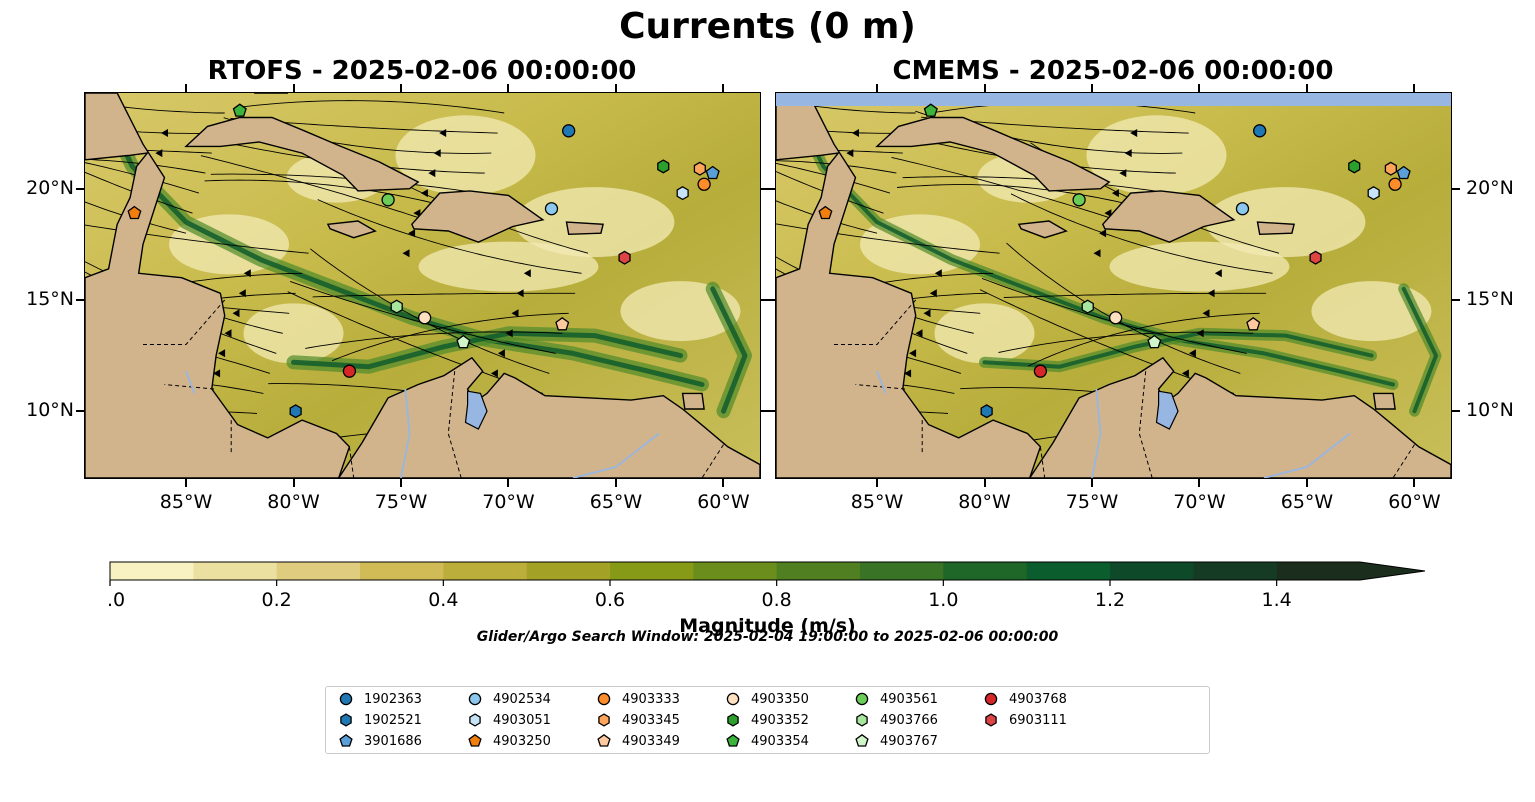 This screenshot has width=1535, height=802. Describe the element at coordinates (780, 699) in the screenshot. I see `legend-label: 4903350` at that location.